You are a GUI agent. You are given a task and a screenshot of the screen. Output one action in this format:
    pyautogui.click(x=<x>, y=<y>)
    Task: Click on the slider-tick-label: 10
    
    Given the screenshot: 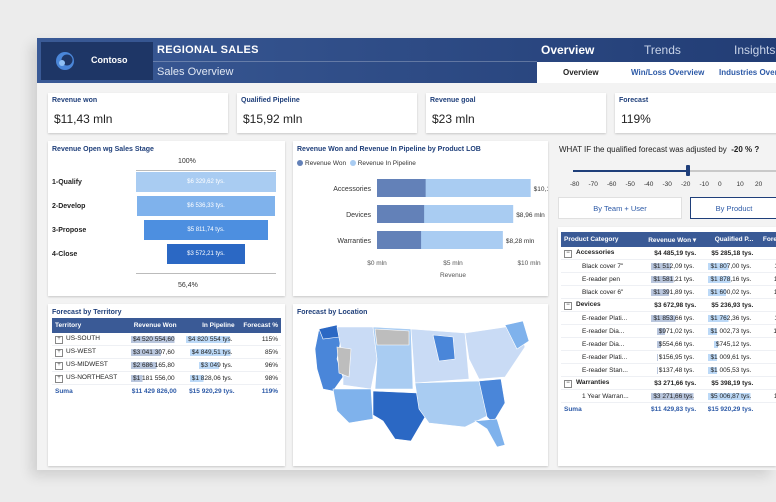 What is the action you would take?
    pyautogui.click(x=740, y=184)
    